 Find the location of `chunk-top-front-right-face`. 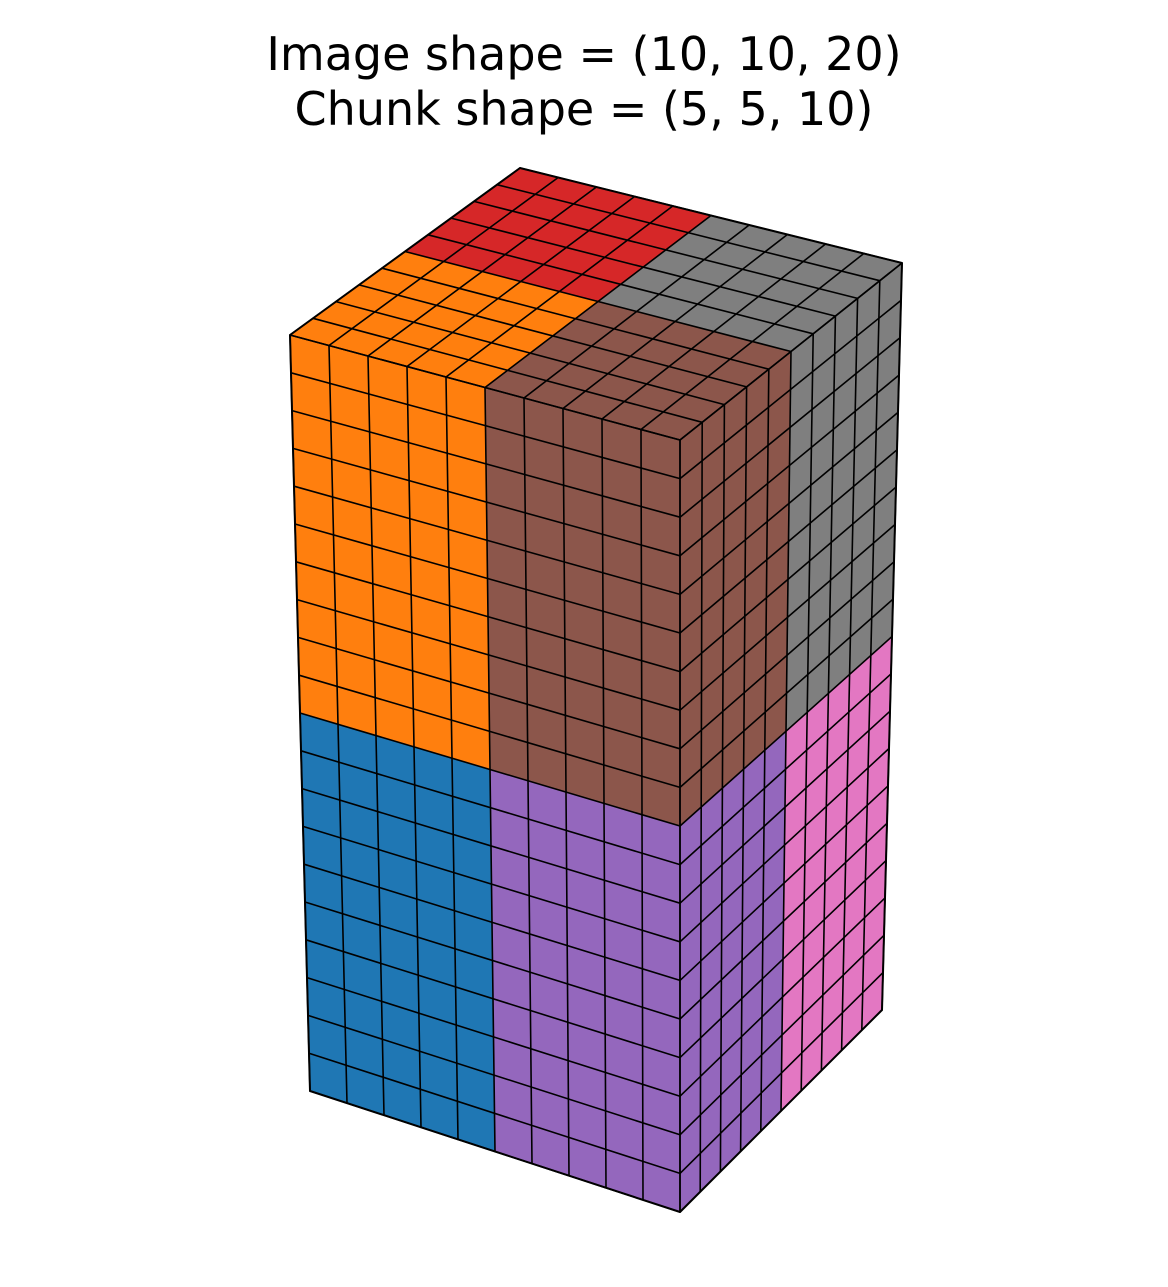

chunk-top-front-right-face is located at coordinates (735, 588).